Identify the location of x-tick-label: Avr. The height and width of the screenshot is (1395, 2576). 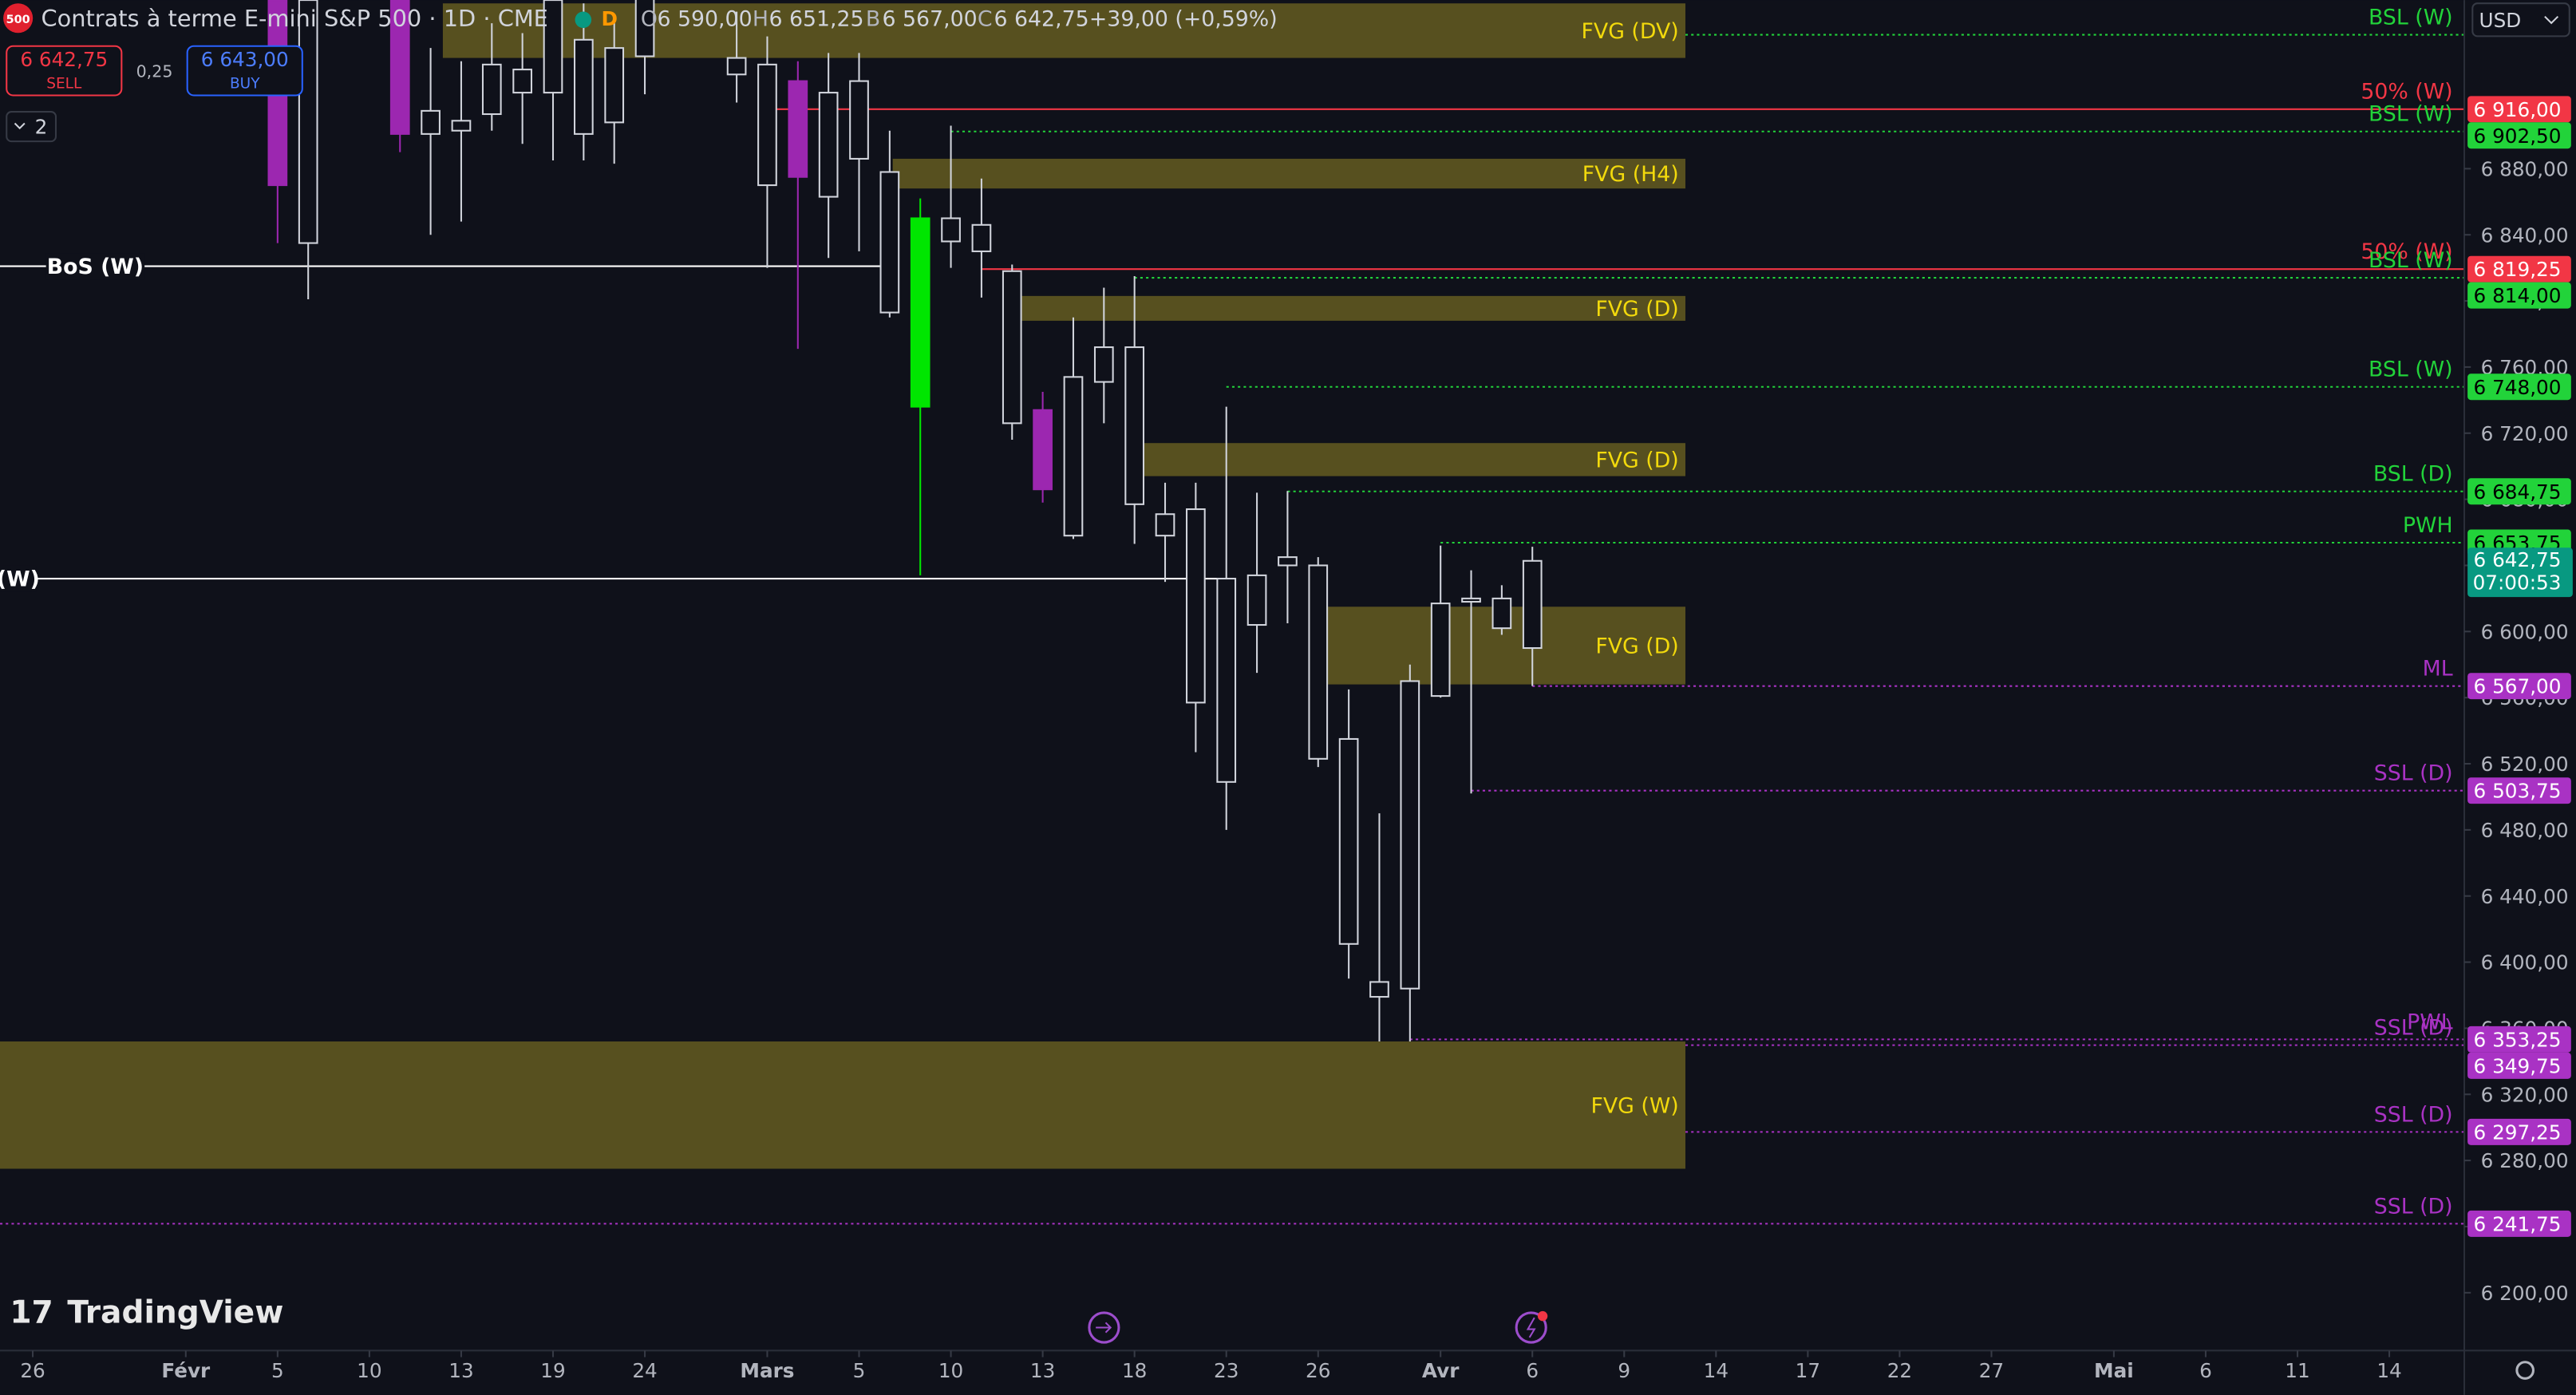
(1441, 1370).